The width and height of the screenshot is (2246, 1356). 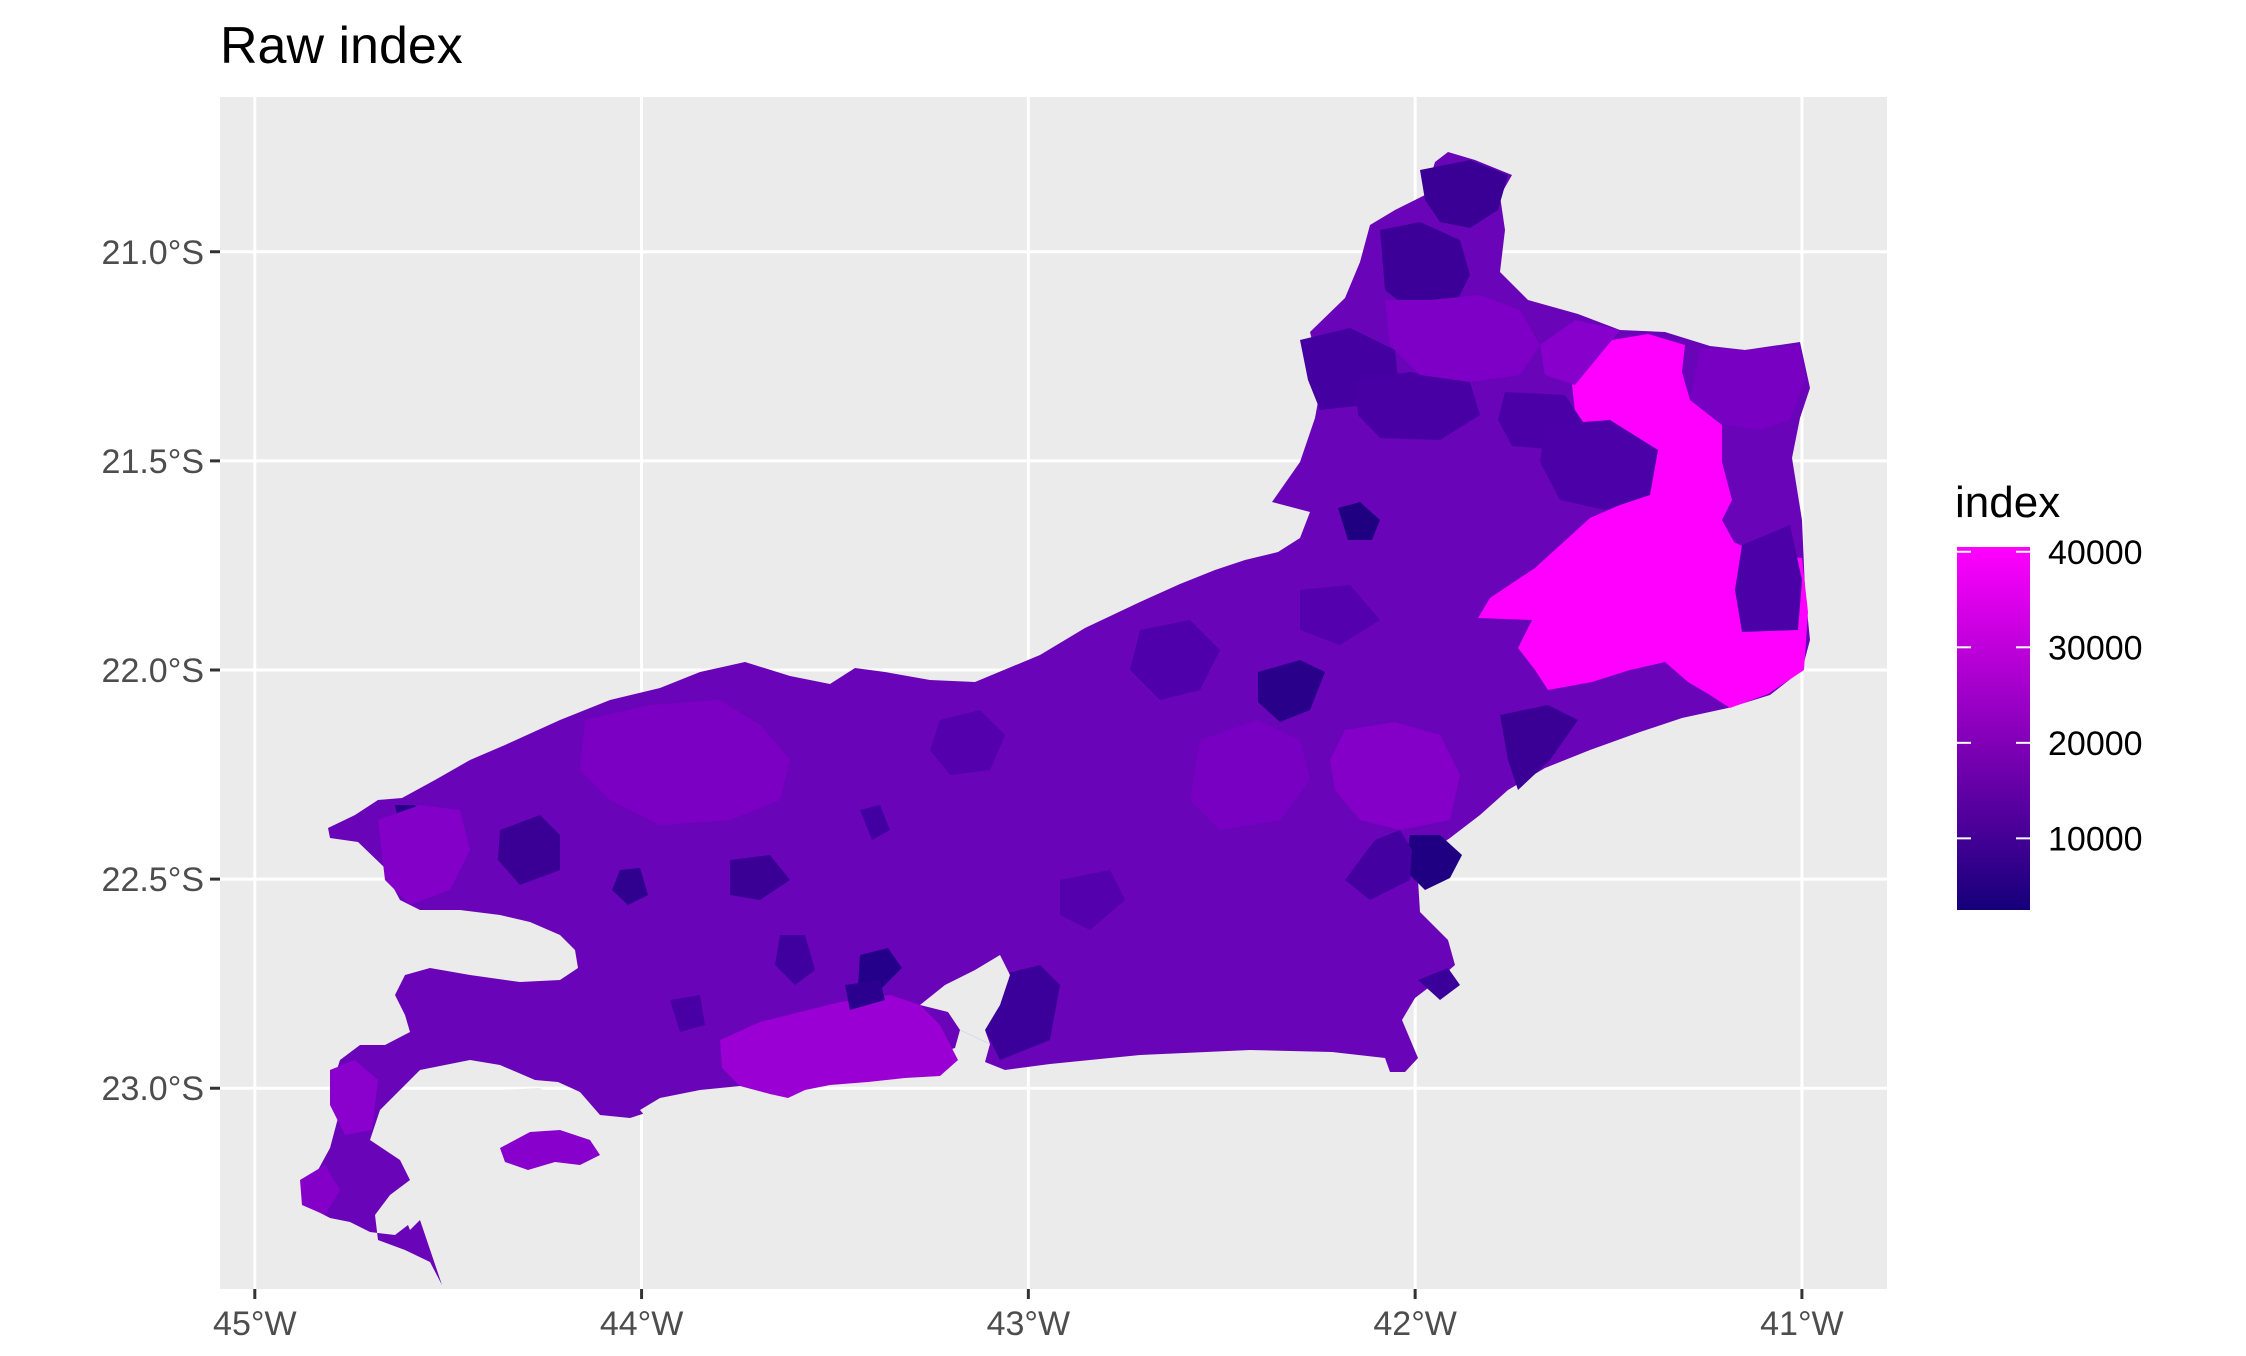 I want to click on y-tick-label: 22.0°S, so click(x=153, y=671).